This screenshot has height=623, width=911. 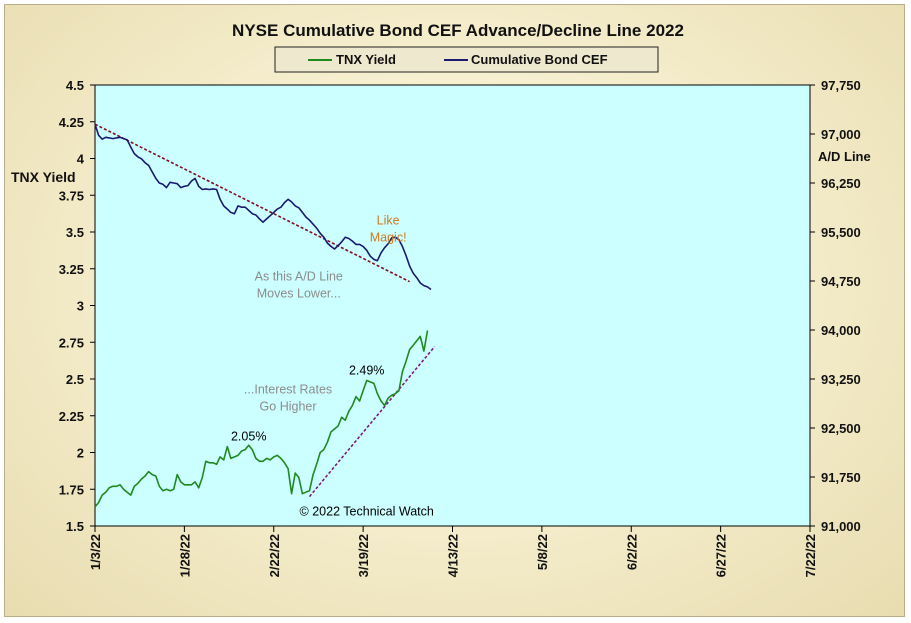 What do you see at coordinates (841, 526) in the screenshot?
I see `y-right-tick-label: 91,000` at bounding box center [841, 526].